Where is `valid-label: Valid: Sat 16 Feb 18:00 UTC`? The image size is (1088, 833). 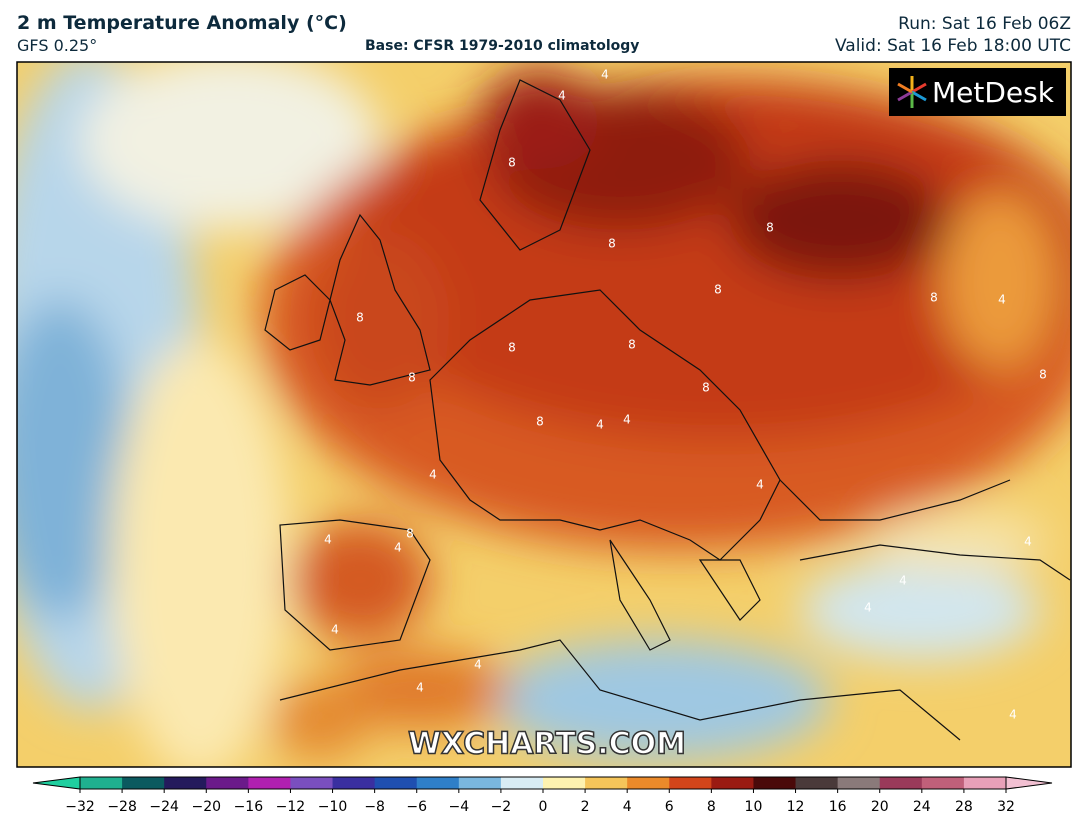 valid-label: Valid: Sat 16 Feb 18:00 UTC is located at coordinates (952, 46).